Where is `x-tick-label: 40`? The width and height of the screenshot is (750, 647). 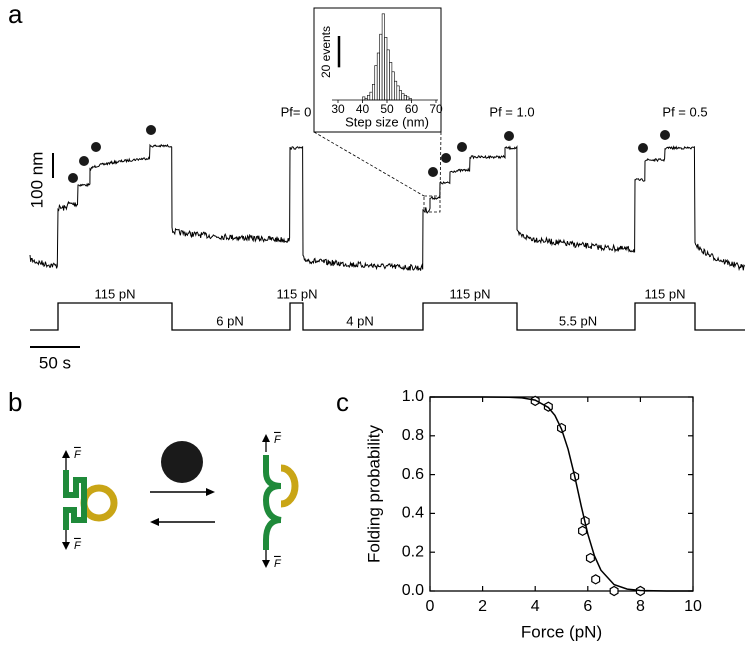 x-tick-label: 40 is located at coordinates (363, 109).